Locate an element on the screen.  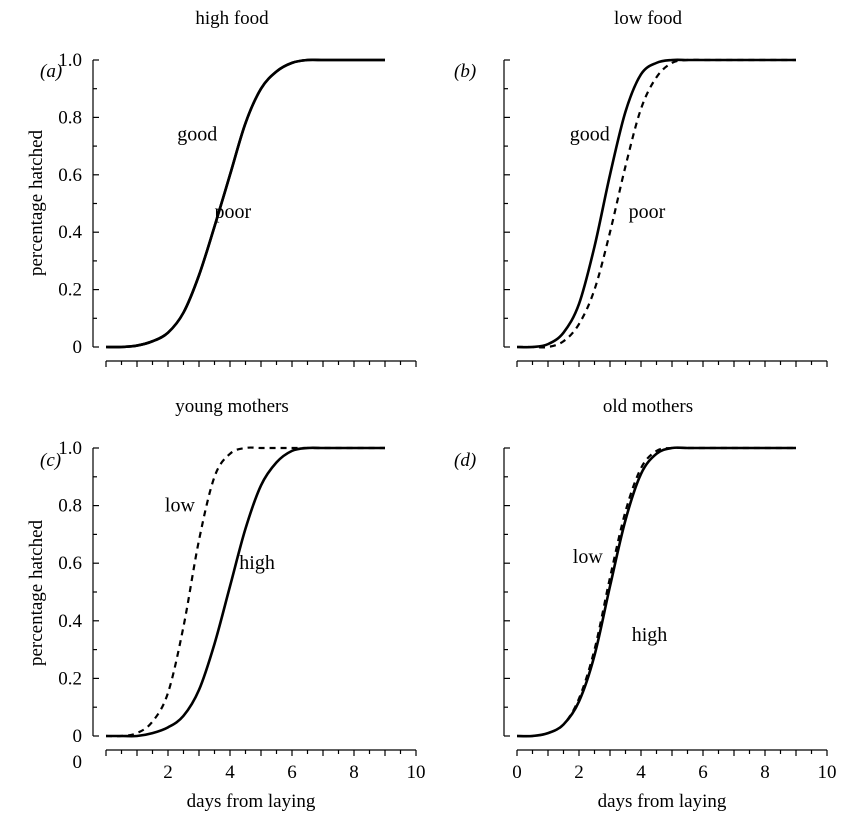
panel-title: low food is located at coordinates (648, 18).